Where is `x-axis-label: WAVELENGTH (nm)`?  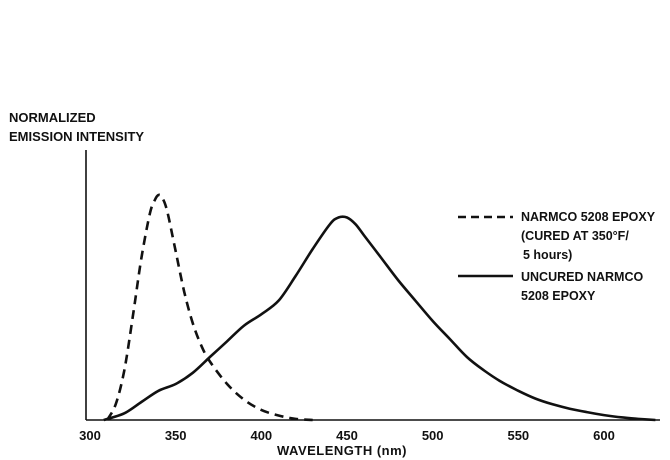
x-axis-label: WAVELENGTH (nm) is located at coordinates (342, 450).